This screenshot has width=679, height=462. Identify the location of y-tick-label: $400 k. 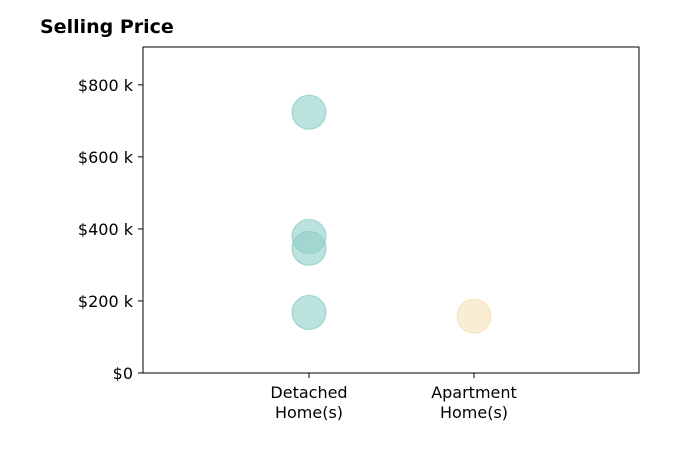
(106, 229).